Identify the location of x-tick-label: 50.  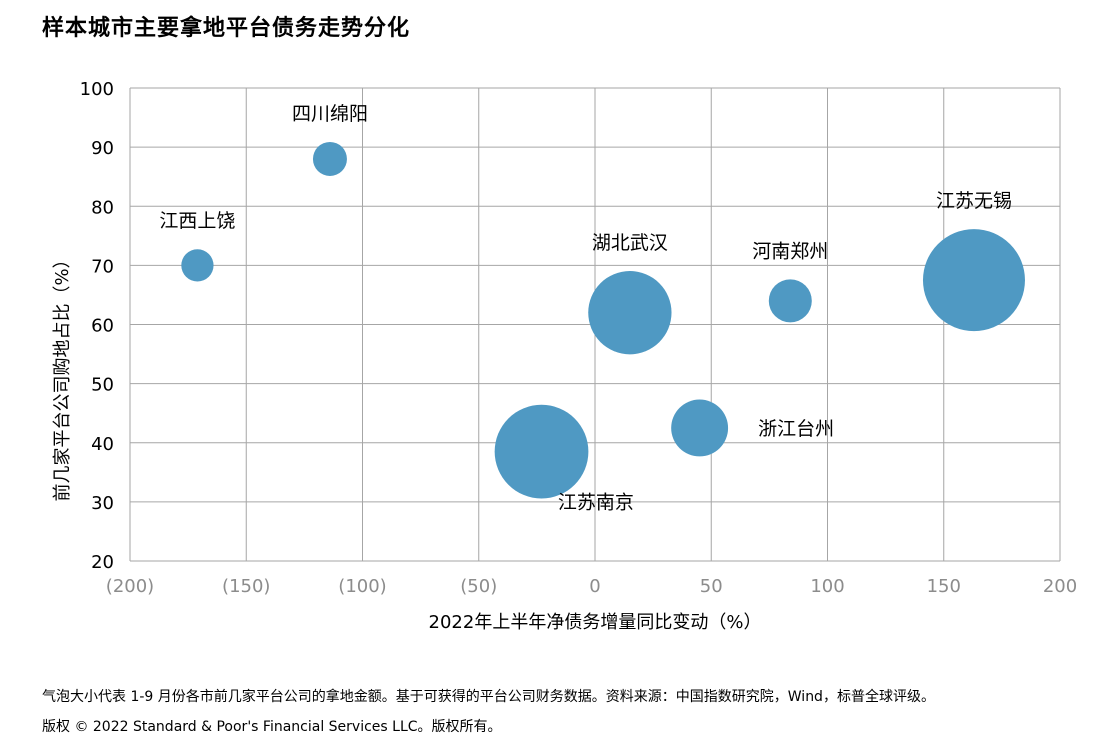
(711, 586).